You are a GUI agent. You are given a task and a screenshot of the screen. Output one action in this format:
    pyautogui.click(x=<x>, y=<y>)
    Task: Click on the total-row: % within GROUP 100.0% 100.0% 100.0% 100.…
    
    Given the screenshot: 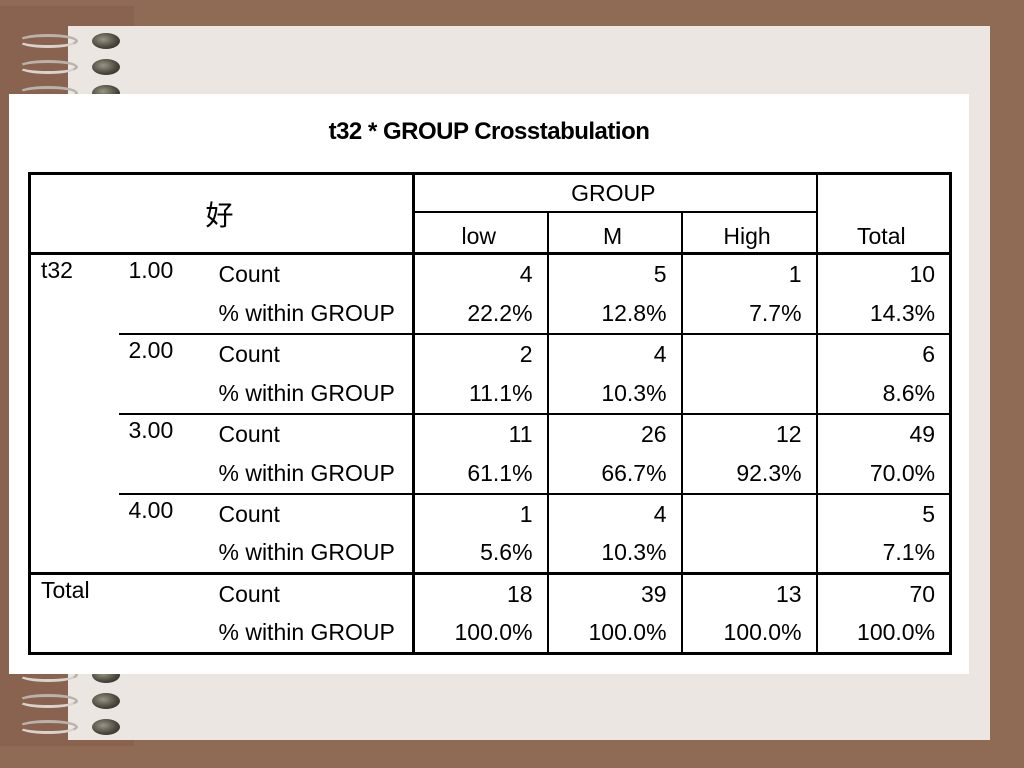 What is the action you would take?
    pyautogui.click(x=490, y=633)
    